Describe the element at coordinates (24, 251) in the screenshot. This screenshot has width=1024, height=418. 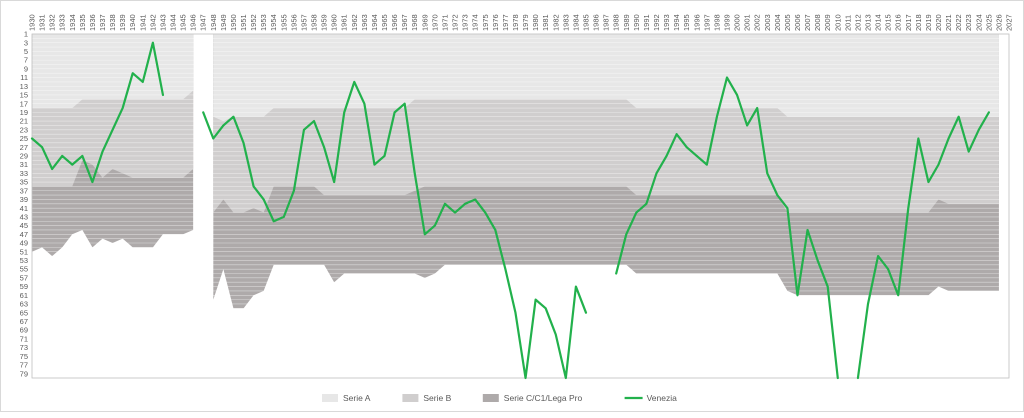
I see `y-tick-label: 51` at that location.